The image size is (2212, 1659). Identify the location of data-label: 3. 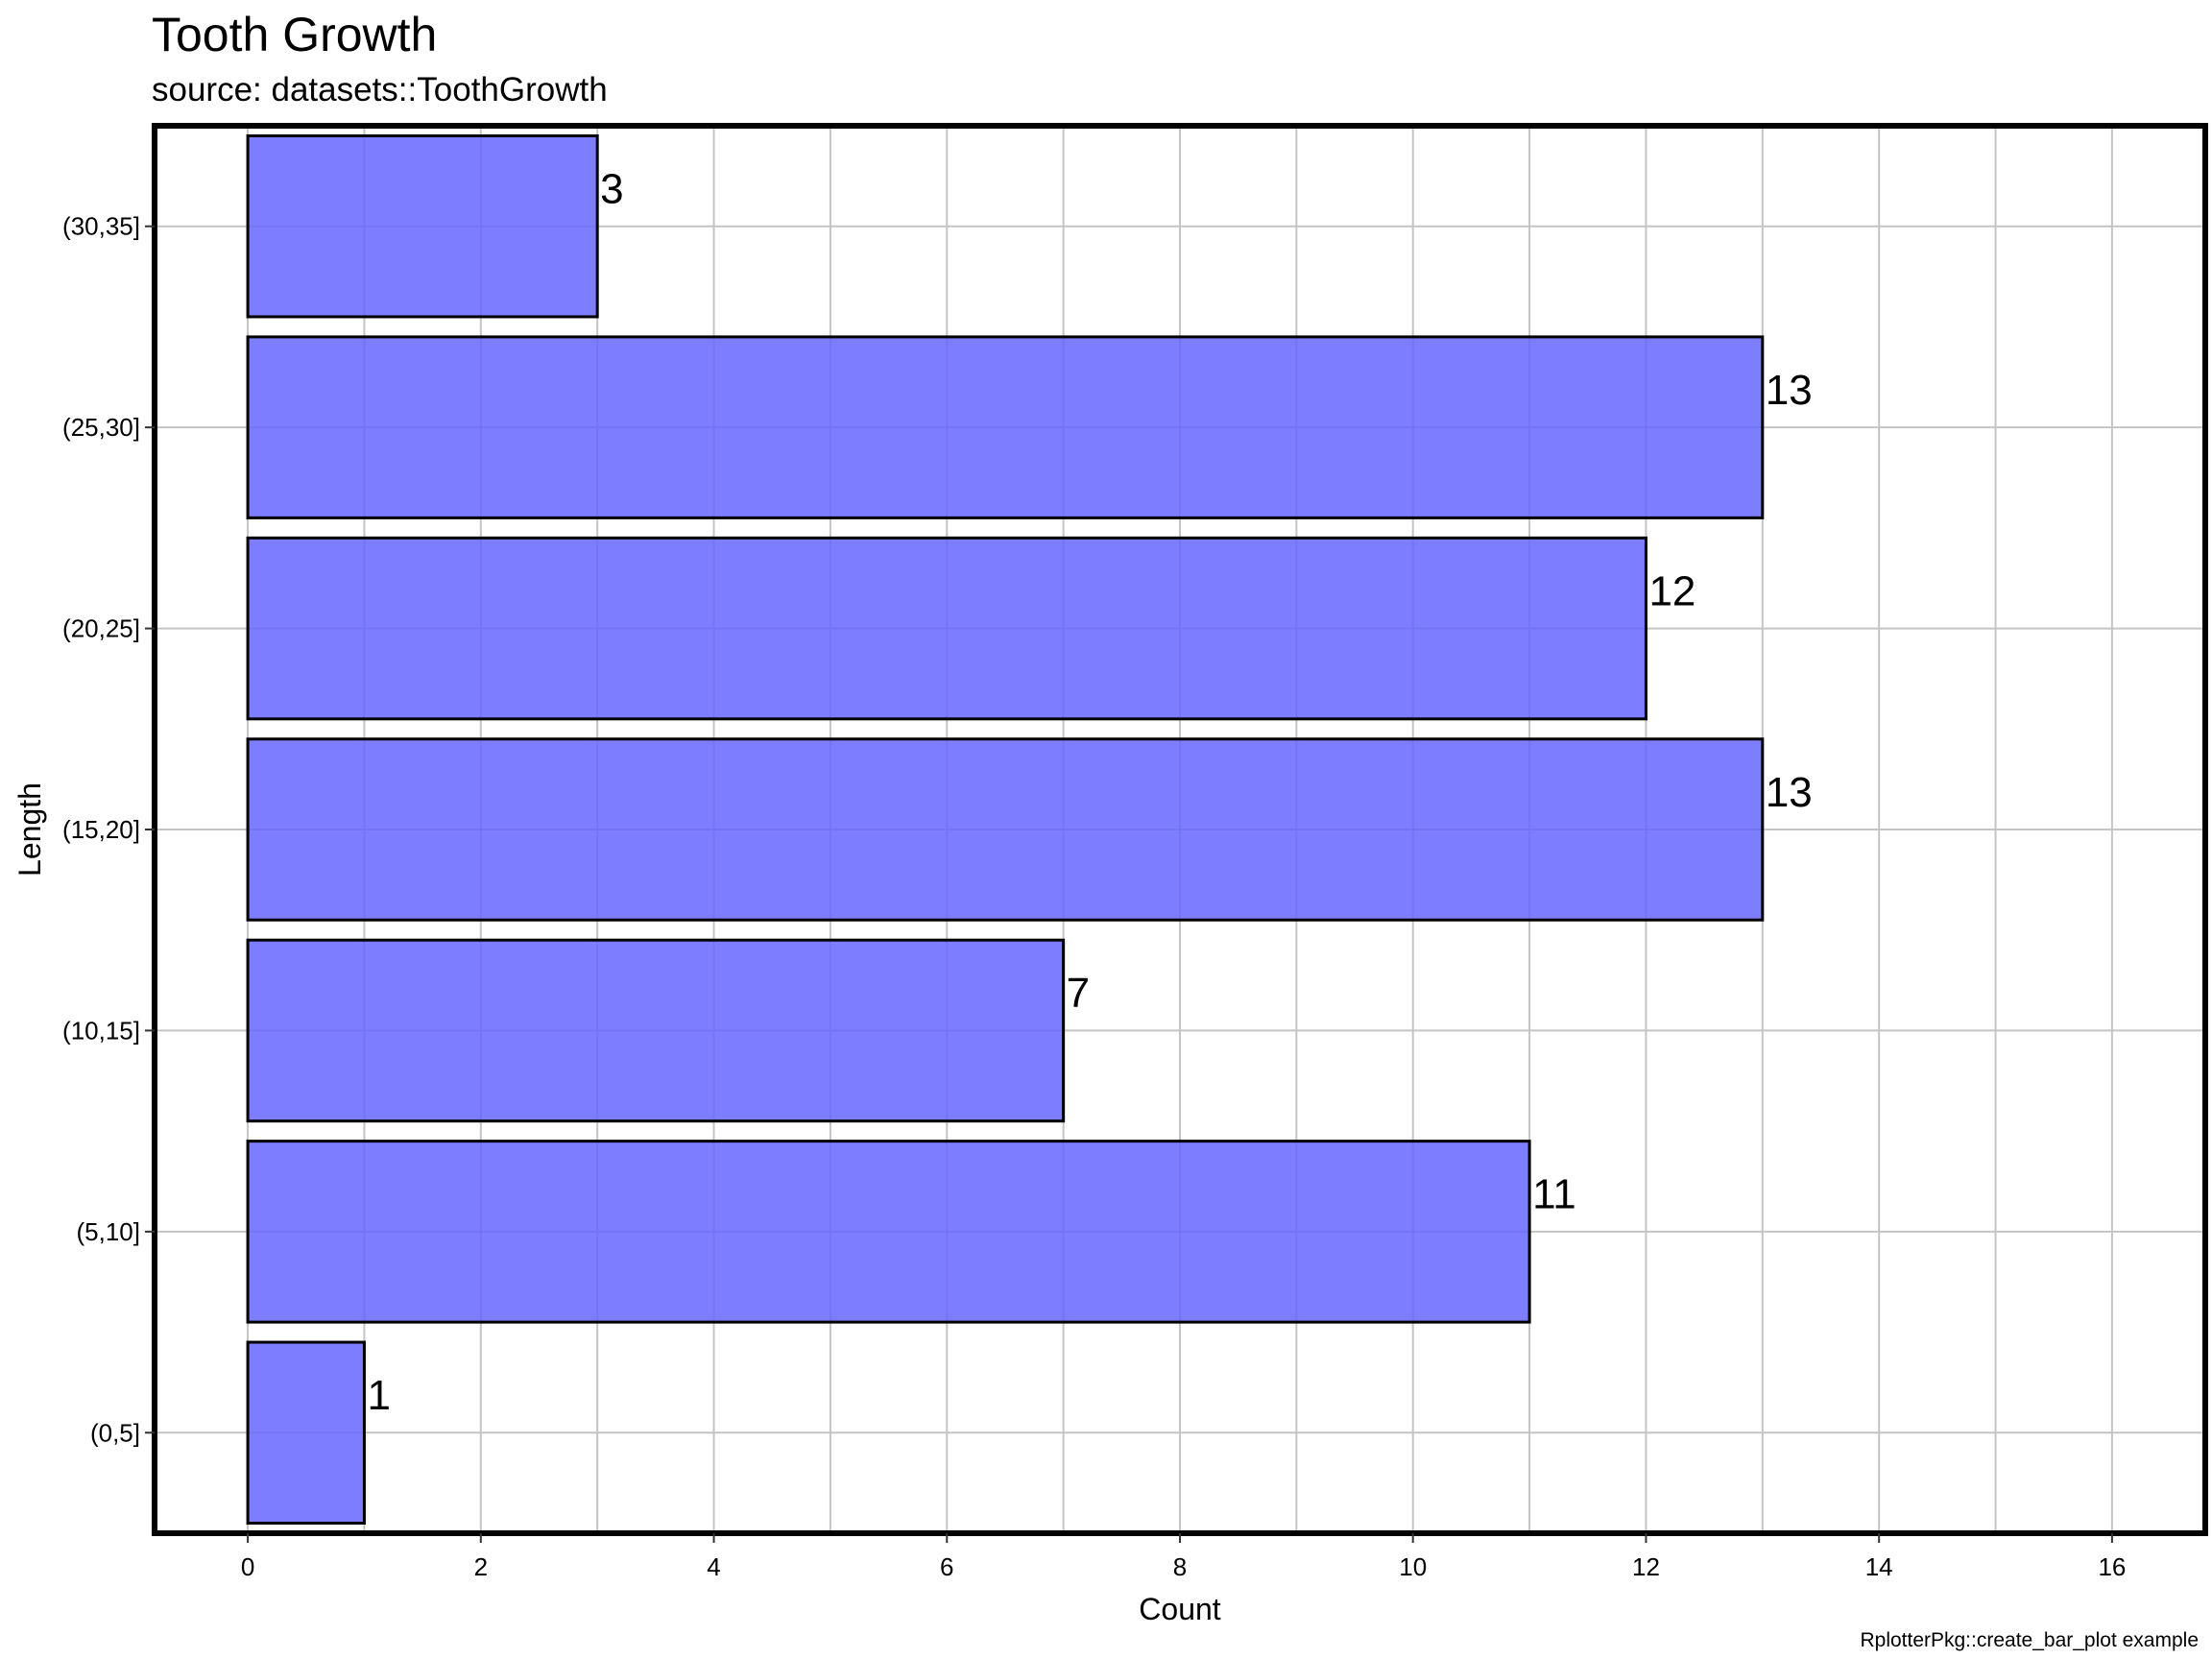
(611, 188).